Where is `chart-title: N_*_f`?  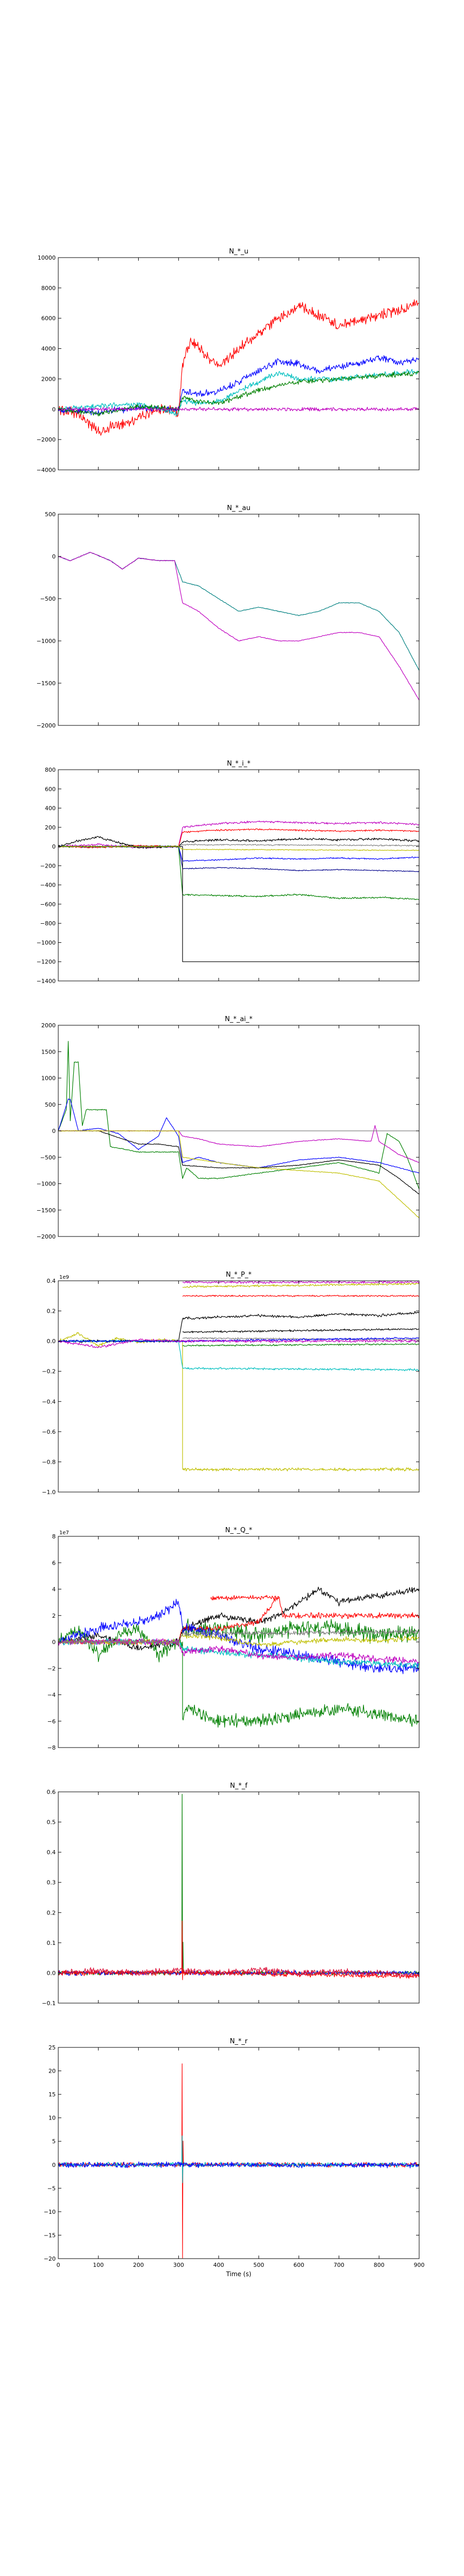
chart-title: N_*_f is located at coordinates (238, 1786).